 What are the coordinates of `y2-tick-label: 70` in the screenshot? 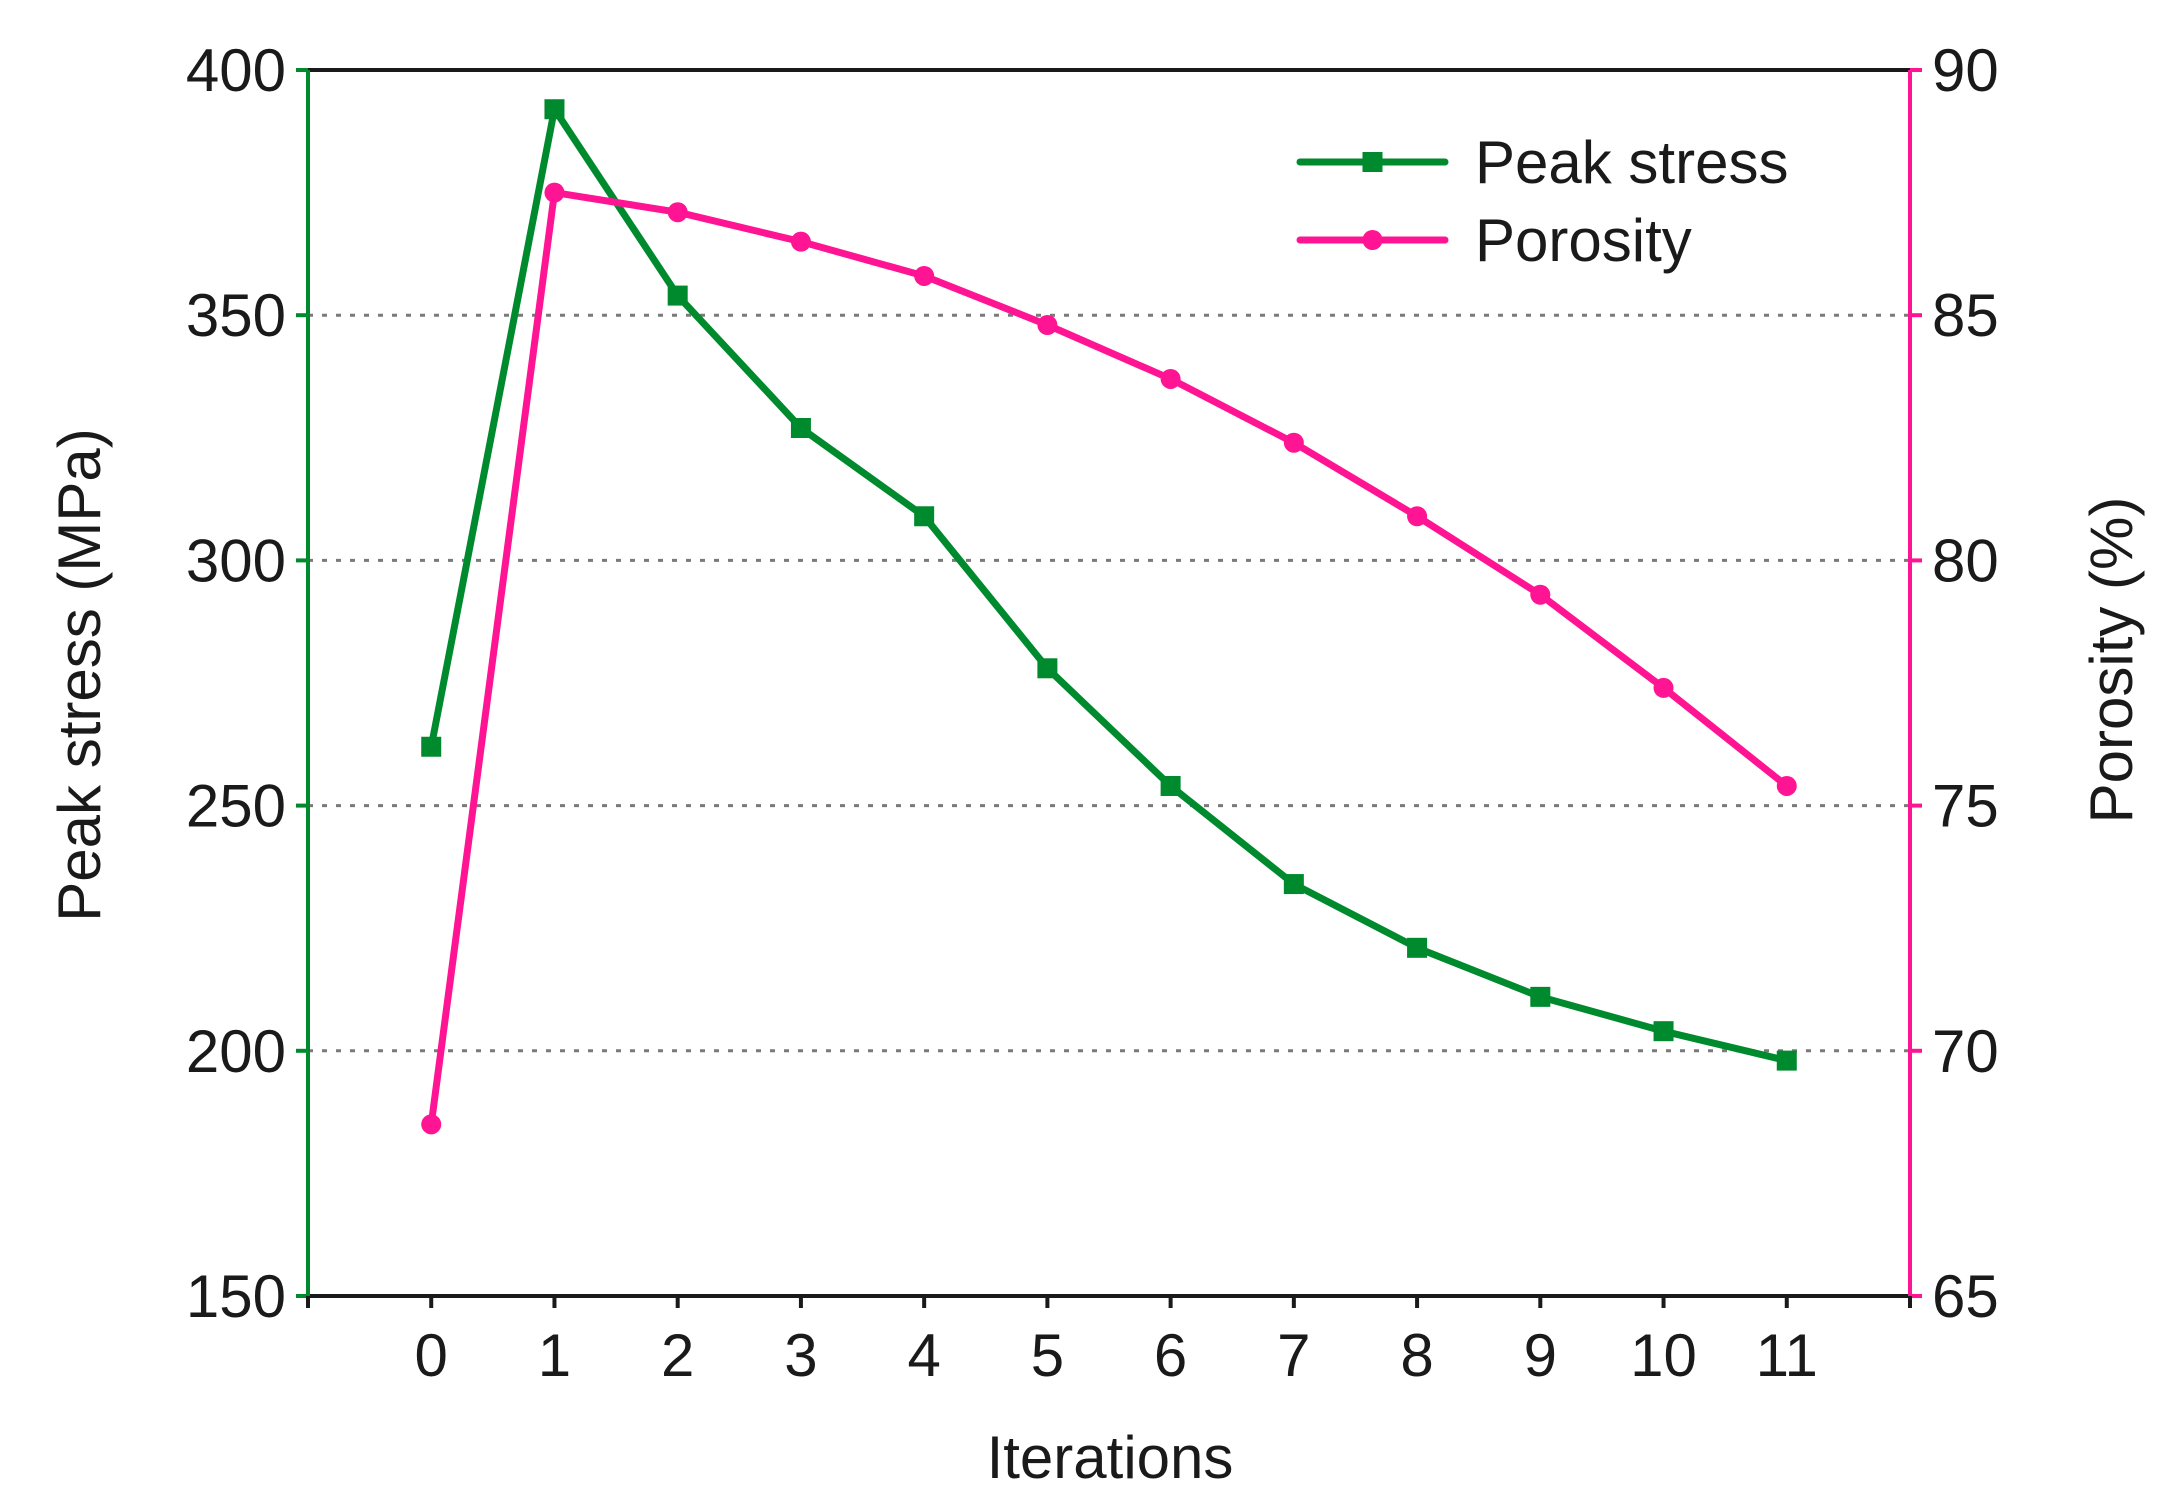 It's located at (1965, 1051).